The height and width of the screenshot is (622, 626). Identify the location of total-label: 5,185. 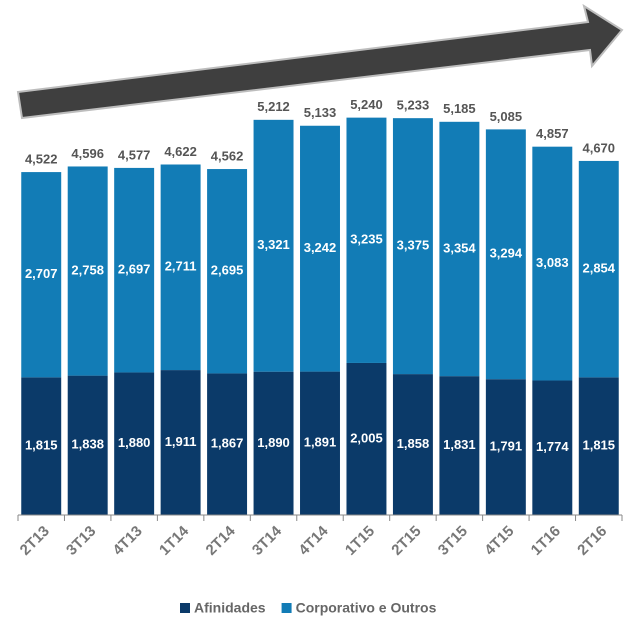
(459, 108).